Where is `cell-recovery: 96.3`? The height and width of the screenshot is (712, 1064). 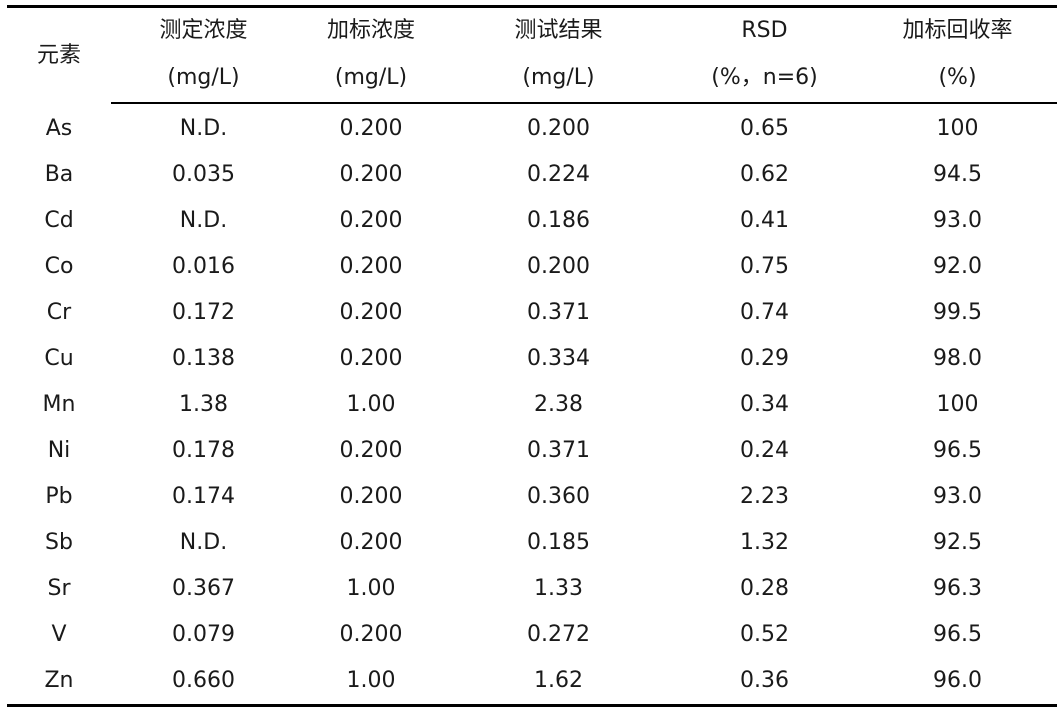
cell-recovery: 96.3 is located at coordinates (957, 588).